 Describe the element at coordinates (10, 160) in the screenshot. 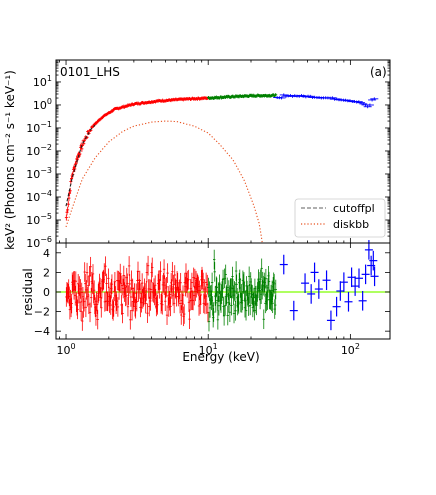

I see `top-y-axis-label: keV² (Photons cm⁻² s⁻¹ keV⁻¹)` at that location.